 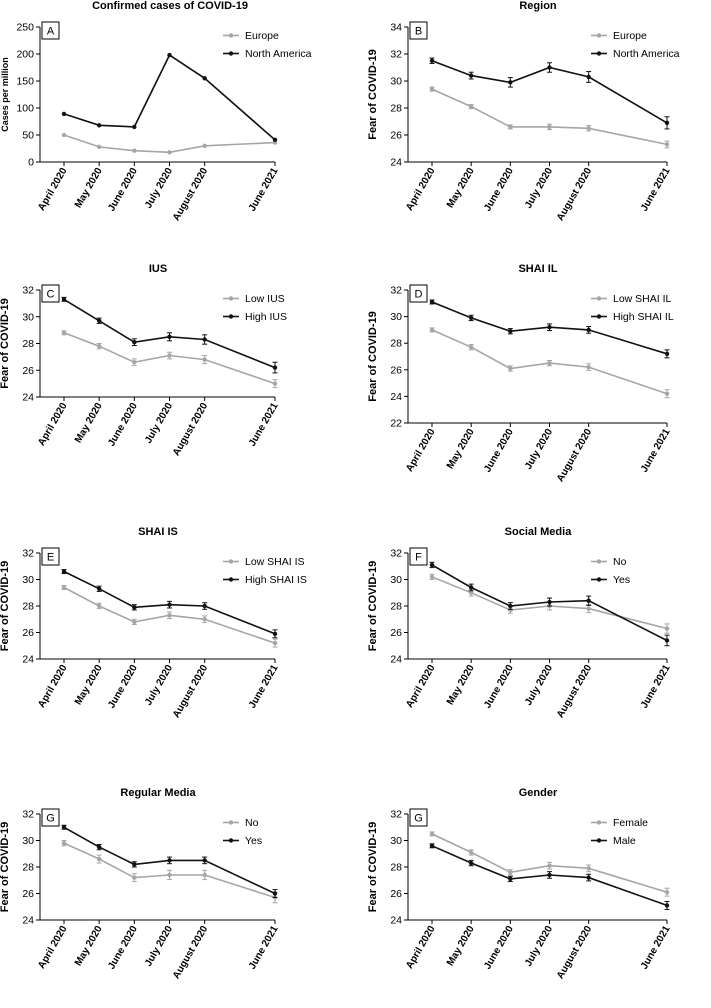 I want to click on panel-letter: E, so click(x=50, y=558).